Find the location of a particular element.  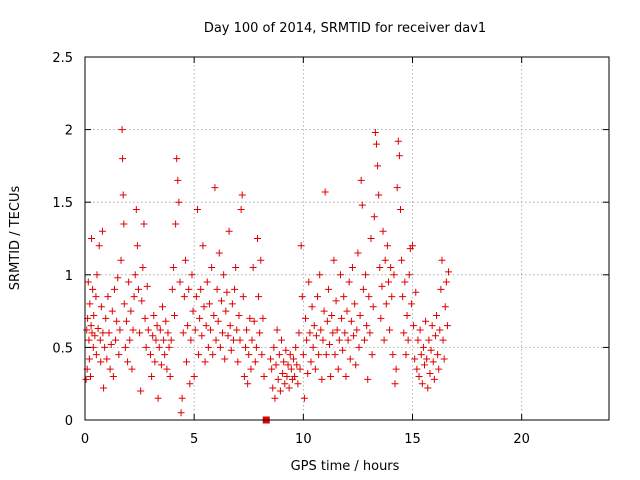

x-tick-label: 10 is located at coordinates (303, 439).